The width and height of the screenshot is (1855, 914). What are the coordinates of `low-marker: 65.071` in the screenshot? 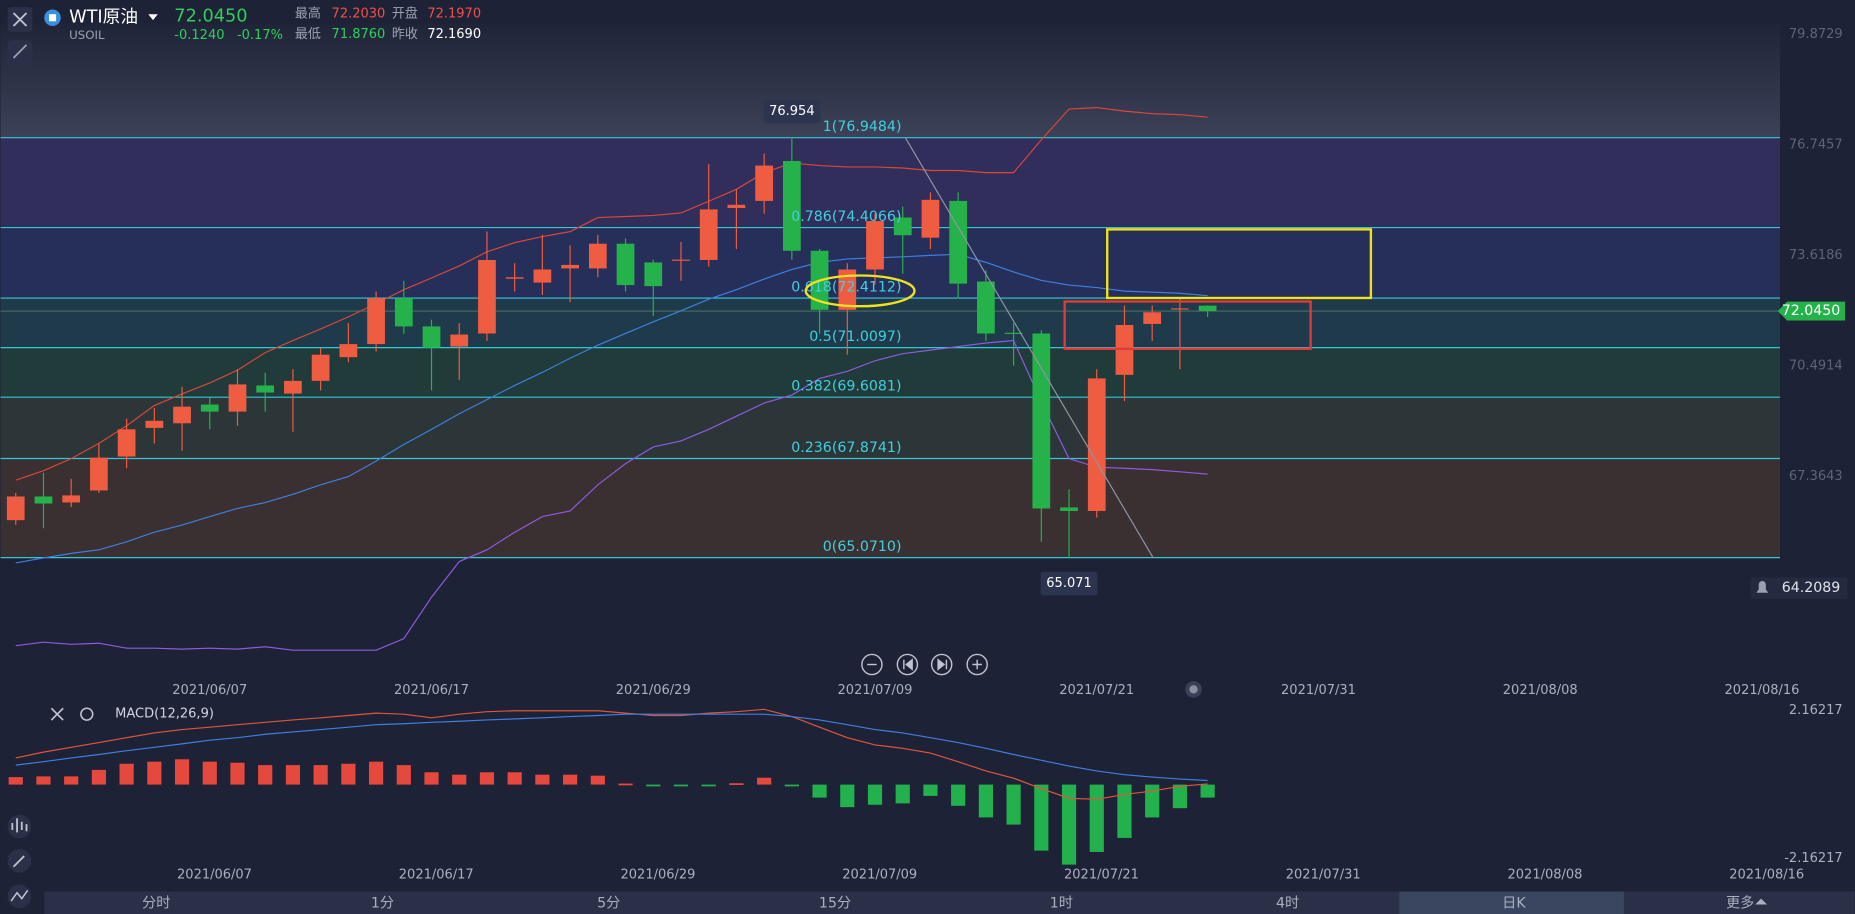 It's located at (1069, 583).